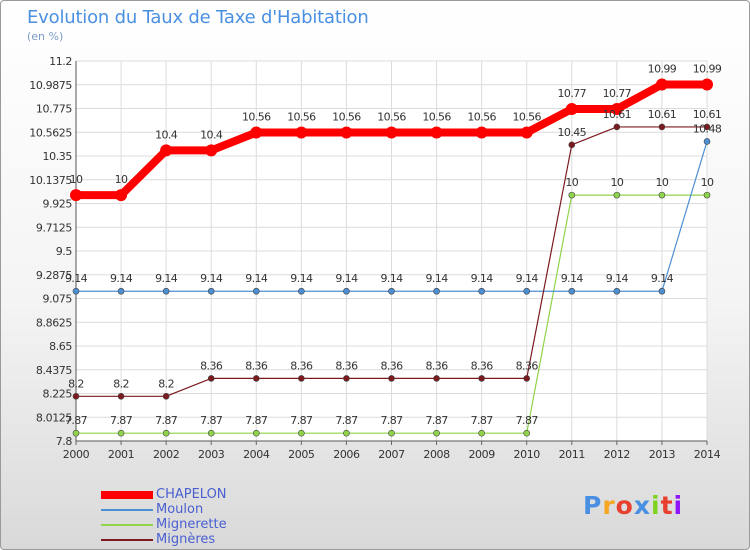  Describe the element at coordinates (166, 454) in the screenshot. I see `x-tick-label: 2002` at that location.